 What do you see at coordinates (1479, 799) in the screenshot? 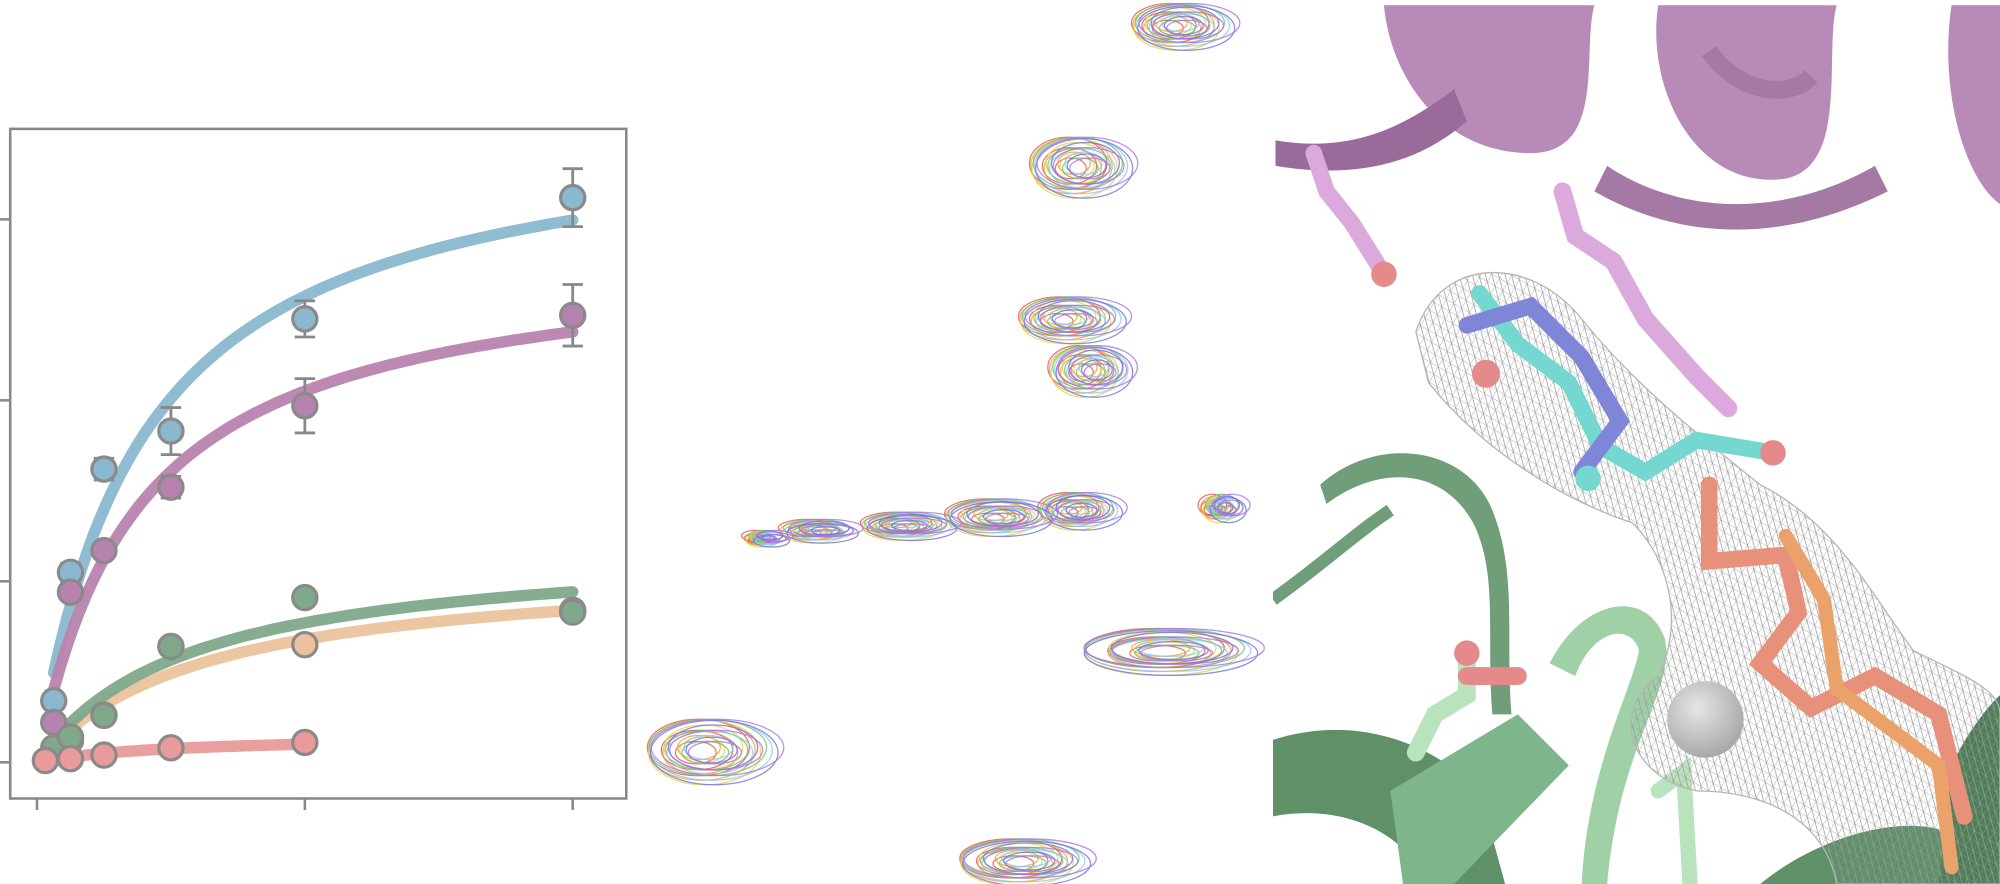
I see `sheet` at bounding box center [1479, 799].